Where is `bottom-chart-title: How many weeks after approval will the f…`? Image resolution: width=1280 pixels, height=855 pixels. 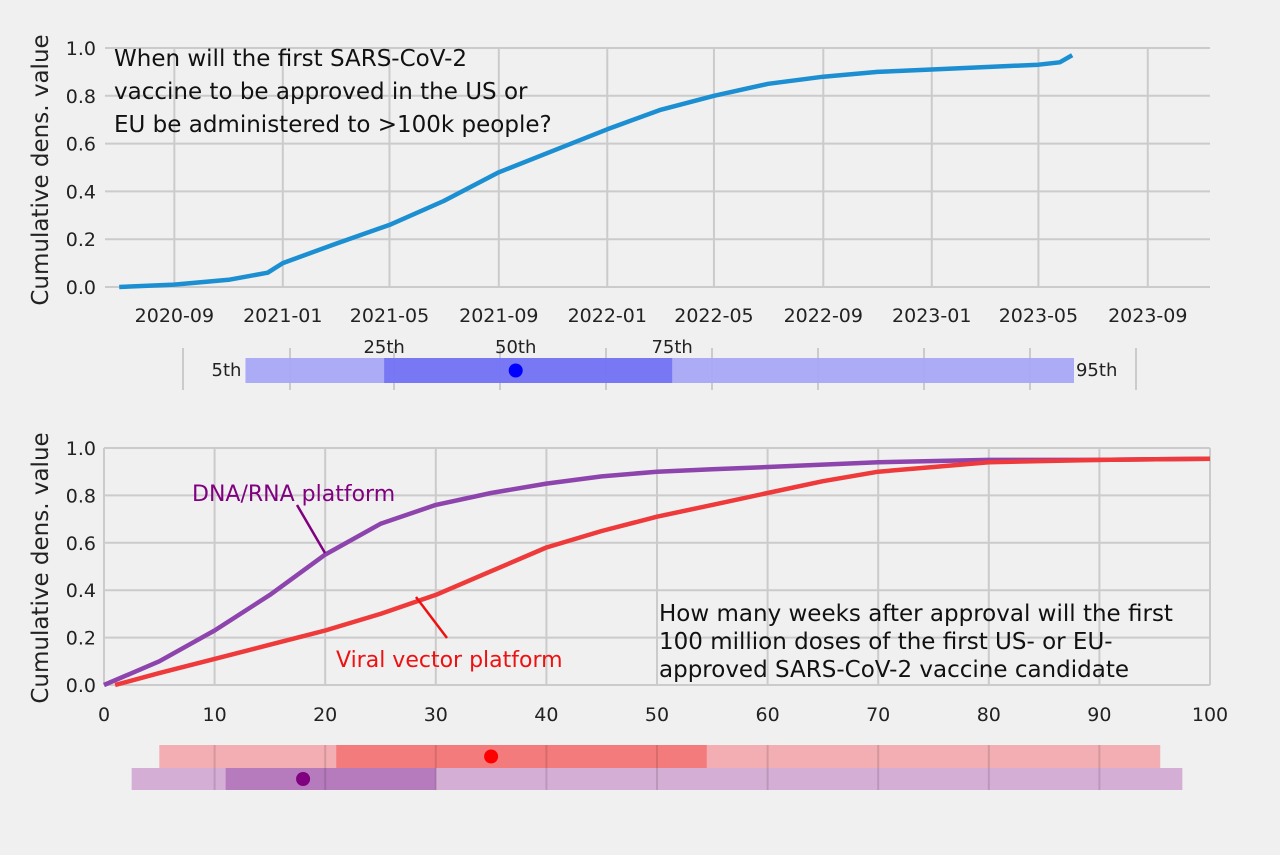 bottom-chart-title: How many weeks after approval will the f… is located at coordinates (916, 642).